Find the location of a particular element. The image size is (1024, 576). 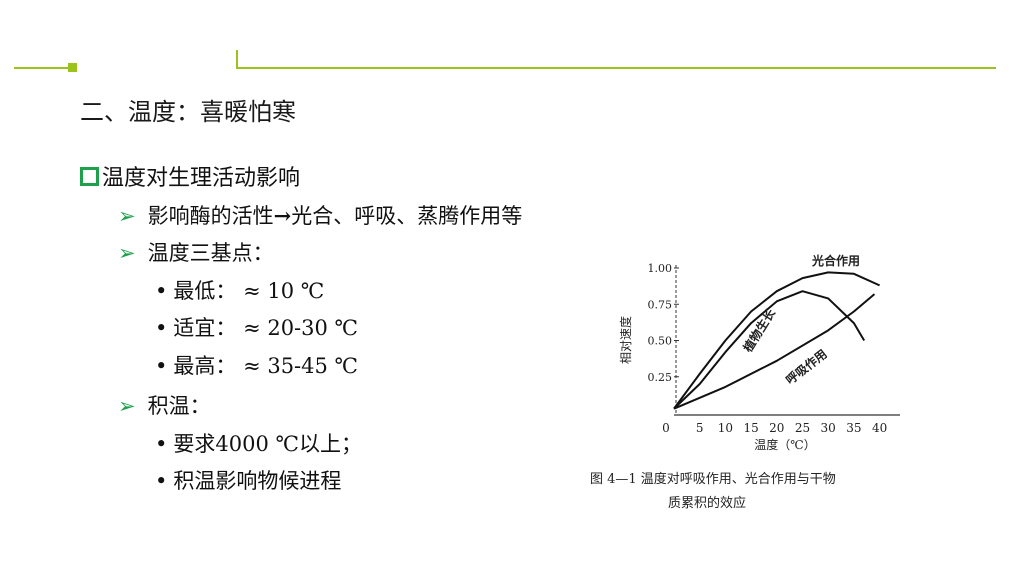

series-label: 光合作用 is located at coordinates (835, 260).